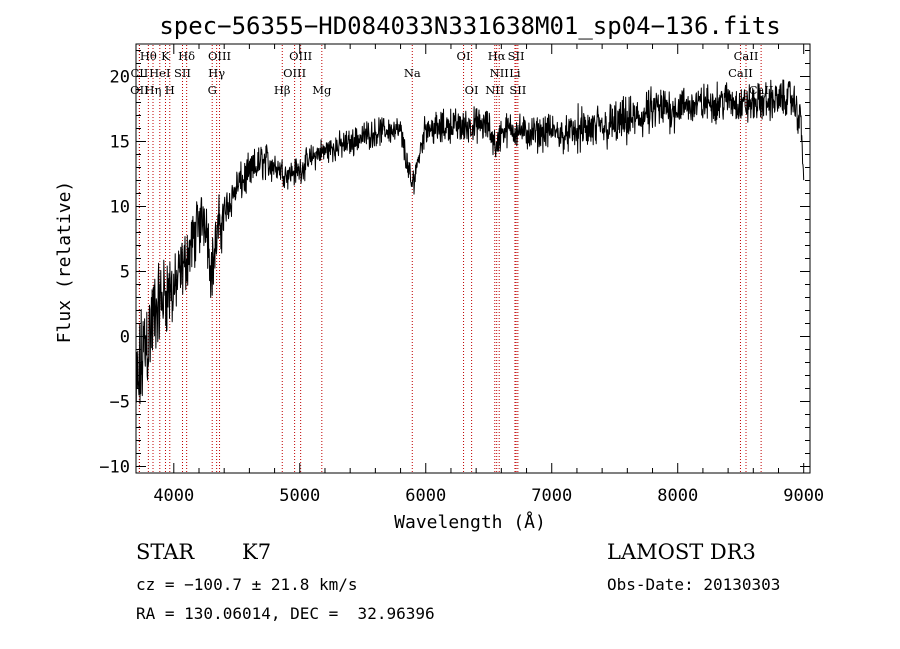 Image resolution: width=900 pixels, height=649 pixels. I want to click on spectral-line-label: K, so click(165, 56).